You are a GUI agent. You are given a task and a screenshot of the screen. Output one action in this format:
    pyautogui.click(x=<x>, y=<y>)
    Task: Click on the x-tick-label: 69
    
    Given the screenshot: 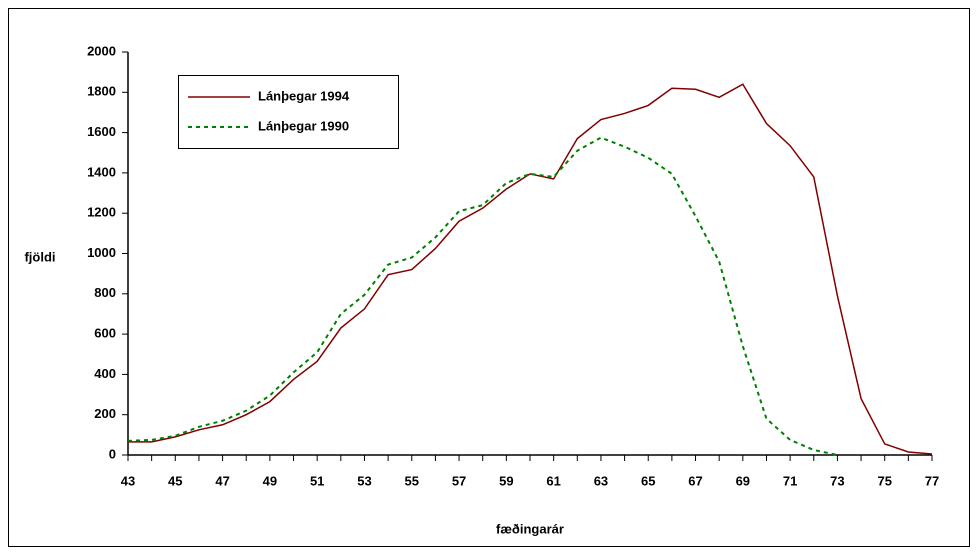 What is the action you would take?
    pyautogui.click(x=743, y=480)
    